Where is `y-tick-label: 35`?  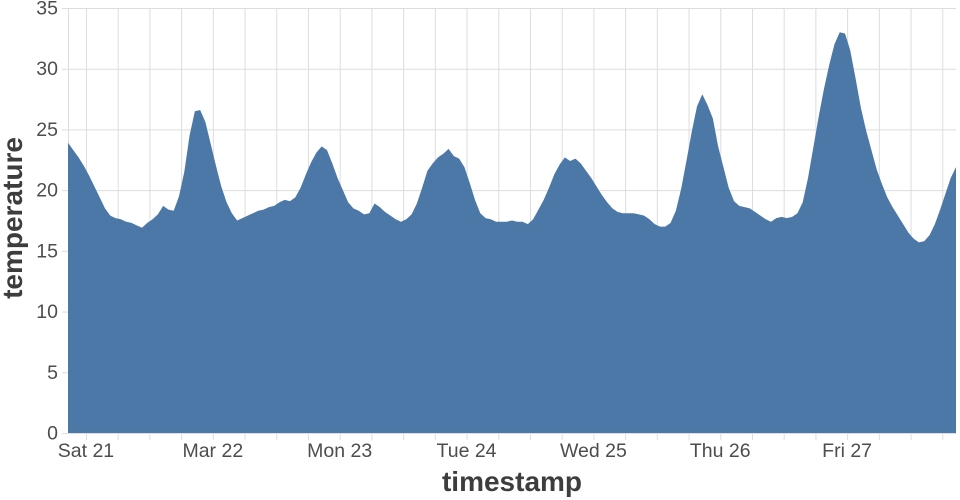 y-tick-label: 35 is located at coordinates (47, 10).